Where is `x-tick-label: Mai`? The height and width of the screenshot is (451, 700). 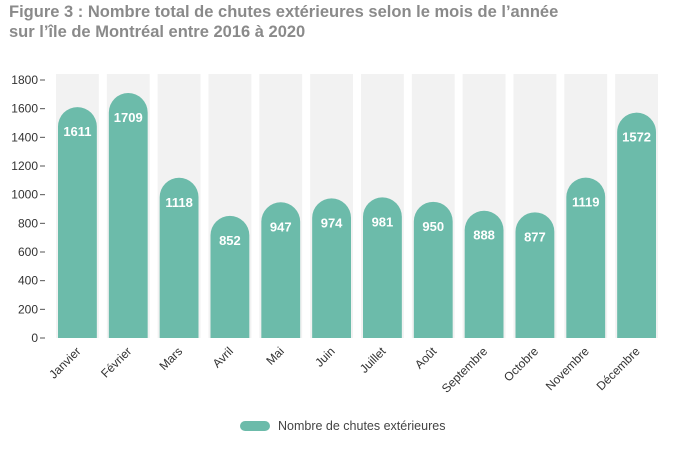 x-tick-label: Mai is located at coordinates (275, 356).